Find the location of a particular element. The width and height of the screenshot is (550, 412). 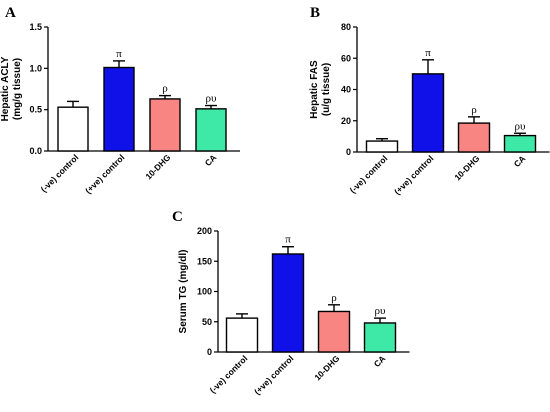

y-axis-title-line: Hepatic ACLY is located at coordinates (5, 88).